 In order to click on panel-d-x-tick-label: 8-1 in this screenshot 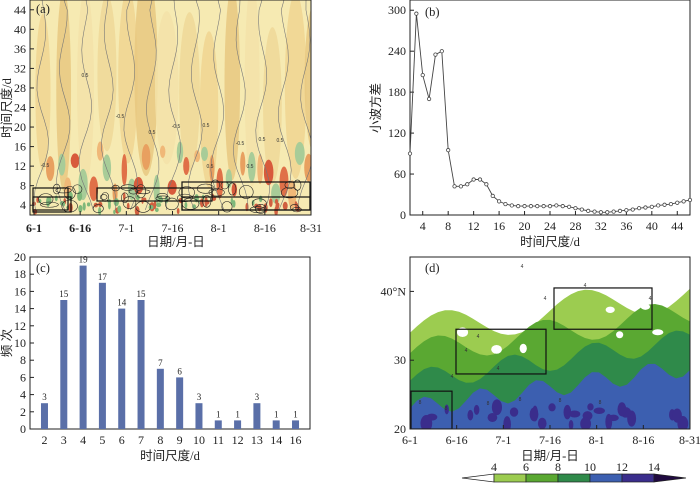, I will do `click(597, 440)`.